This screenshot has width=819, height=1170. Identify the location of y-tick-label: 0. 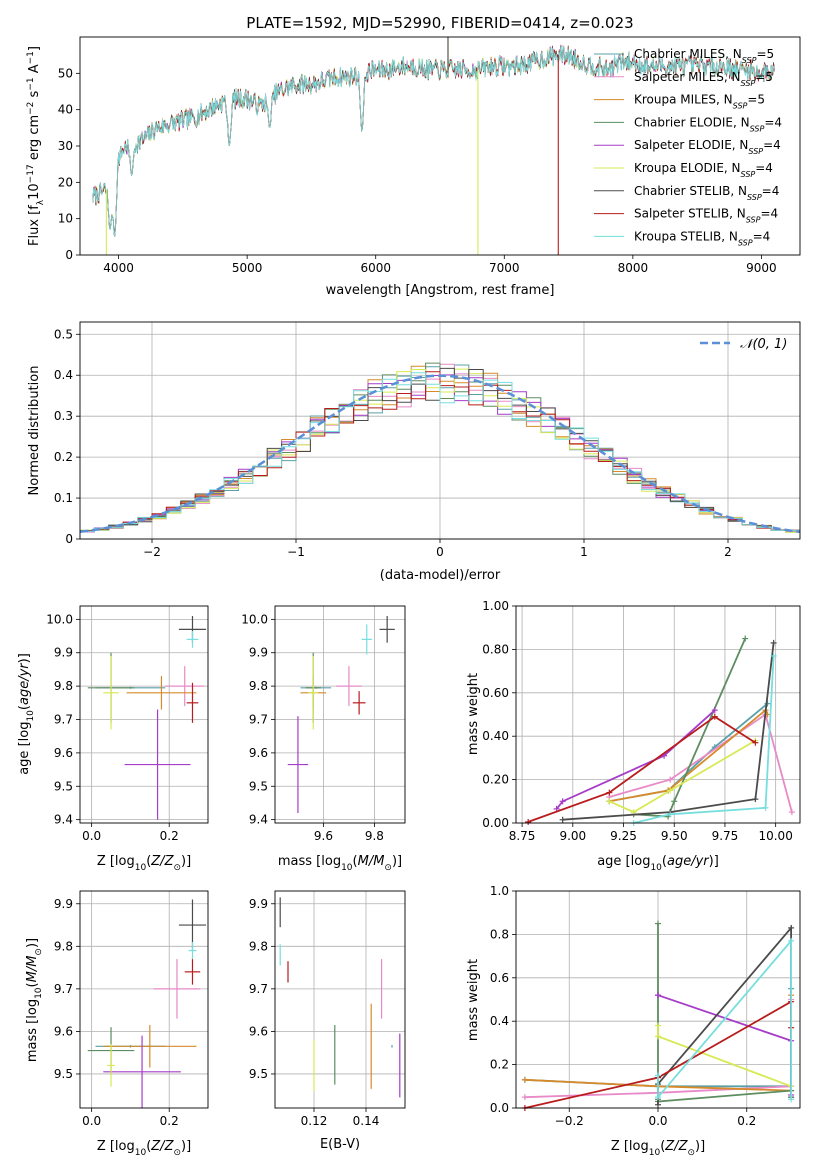
(69, 539).